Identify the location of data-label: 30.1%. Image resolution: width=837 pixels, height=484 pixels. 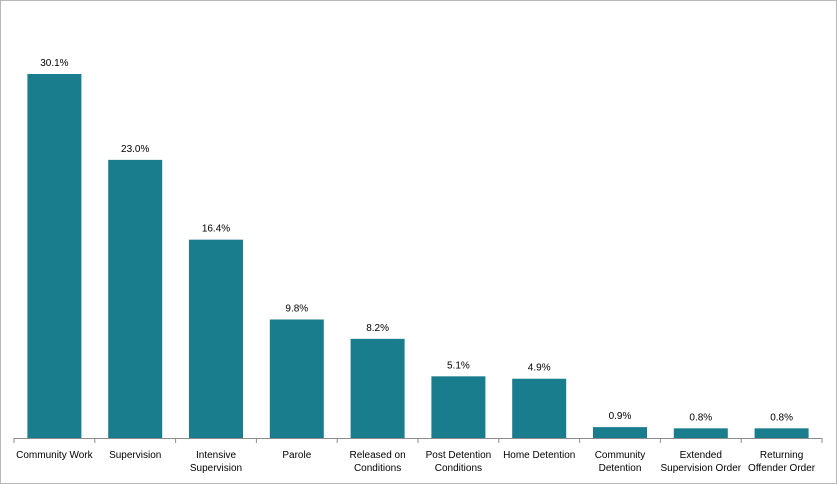
(54, 63).